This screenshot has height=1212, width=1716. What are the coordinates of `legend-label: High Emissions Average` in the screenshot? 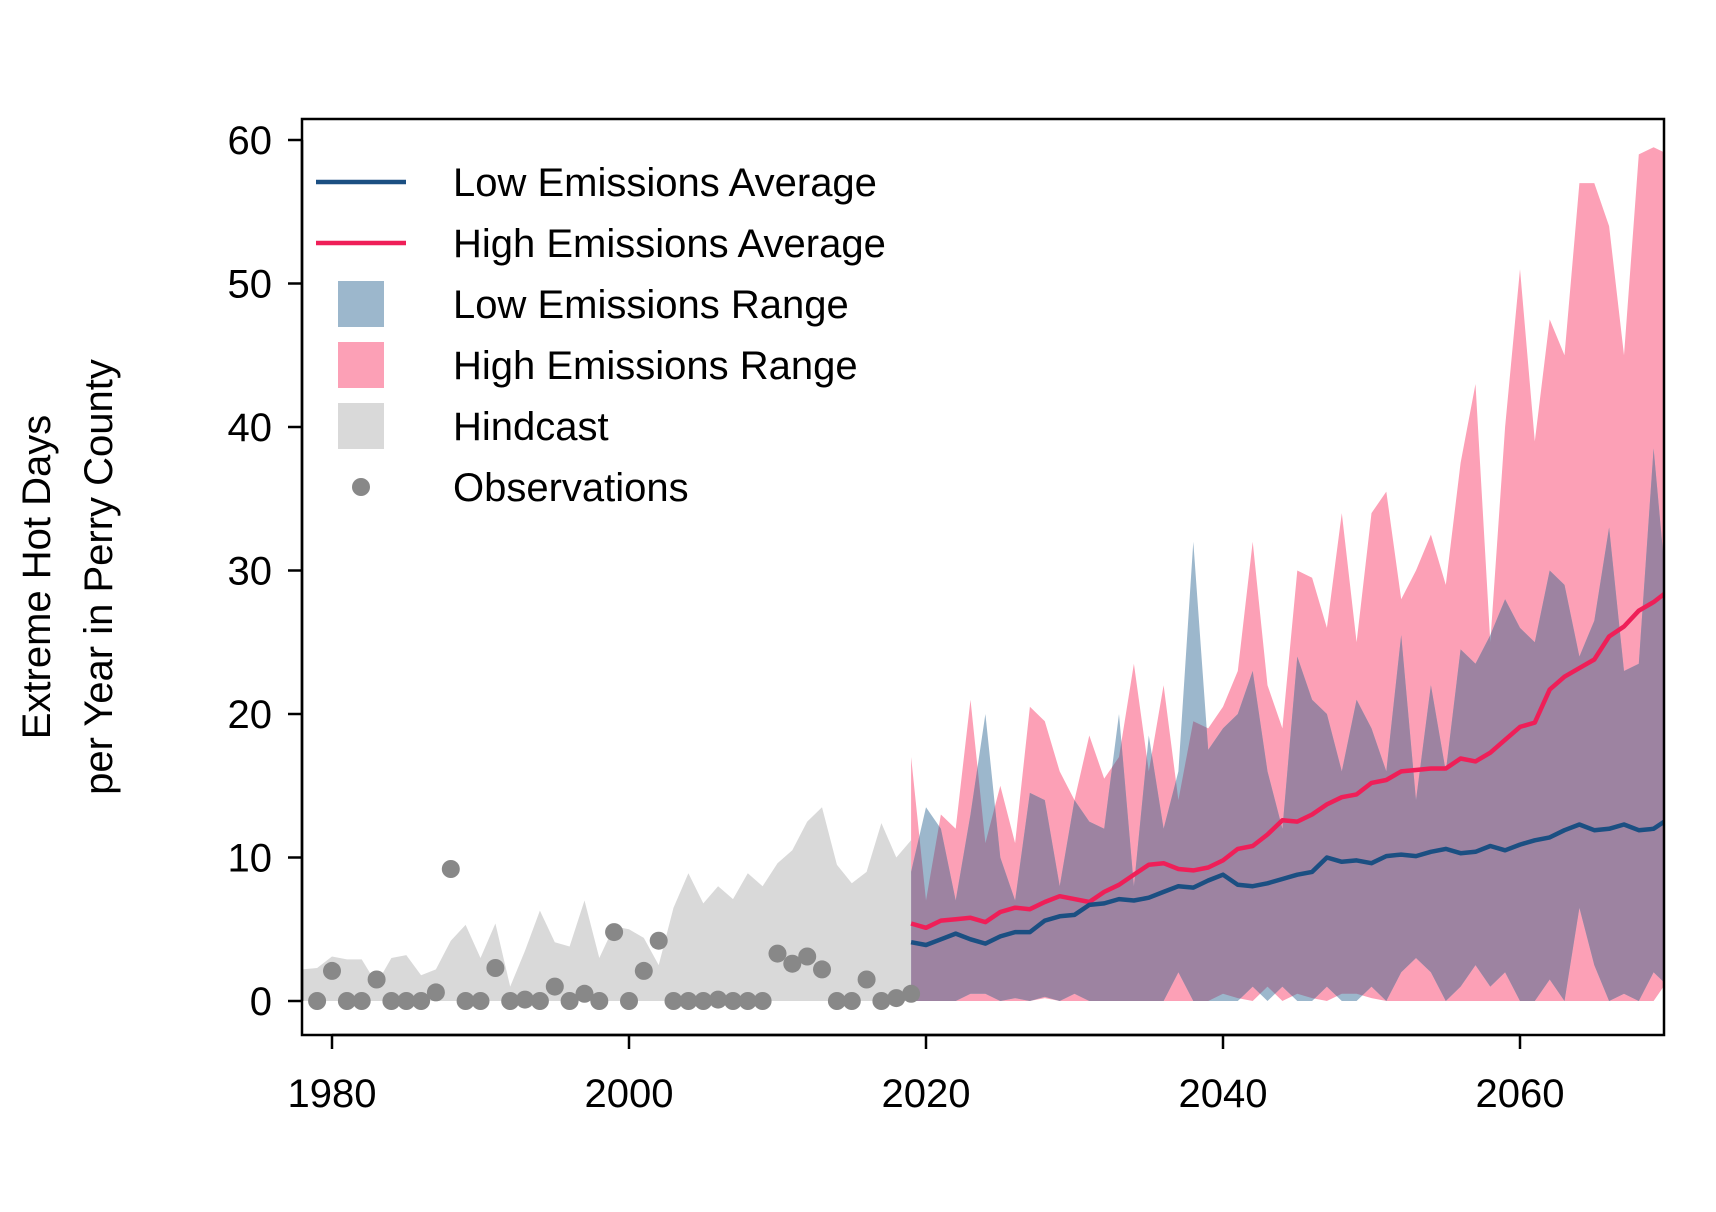 It's located at (669, 244).